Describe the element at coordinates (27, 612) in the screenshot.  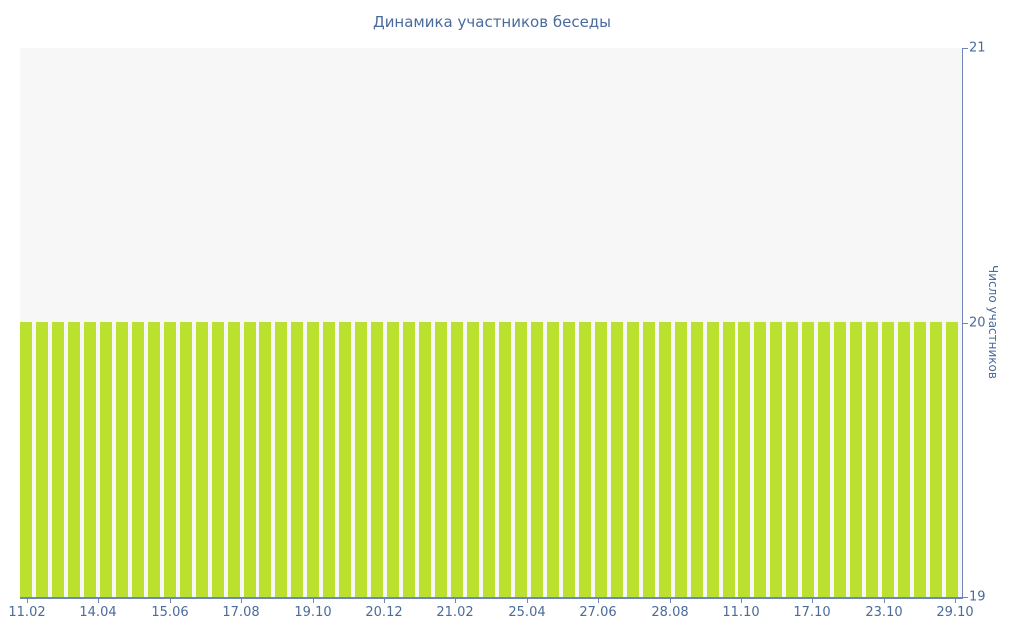
I see `x-tick-label: 11.02` at that location.